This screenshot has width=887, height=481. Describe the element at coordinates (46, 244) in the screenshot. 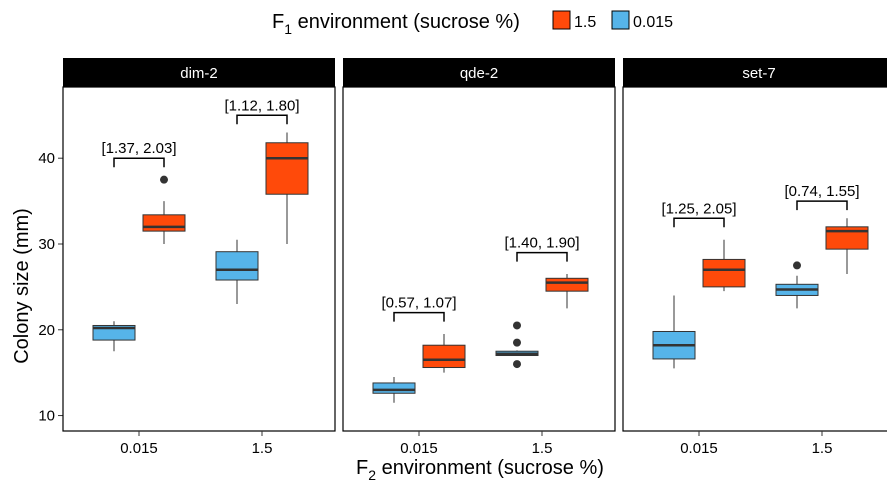

I see `y-tick-label-30: 30` at that location.